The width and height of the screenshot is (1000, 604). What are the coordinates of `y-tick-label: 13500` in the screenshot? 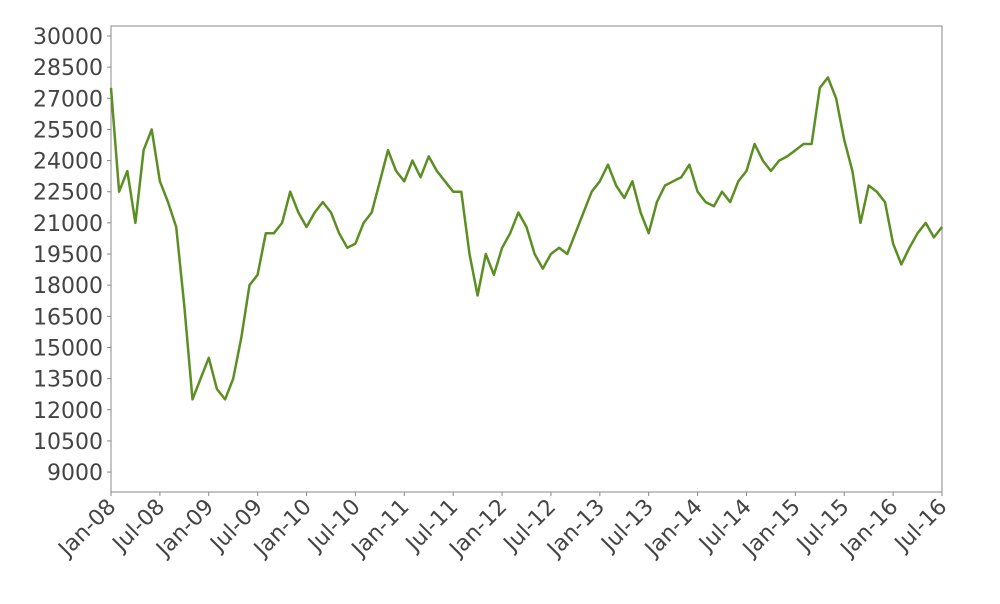 It's located at (68, 380).